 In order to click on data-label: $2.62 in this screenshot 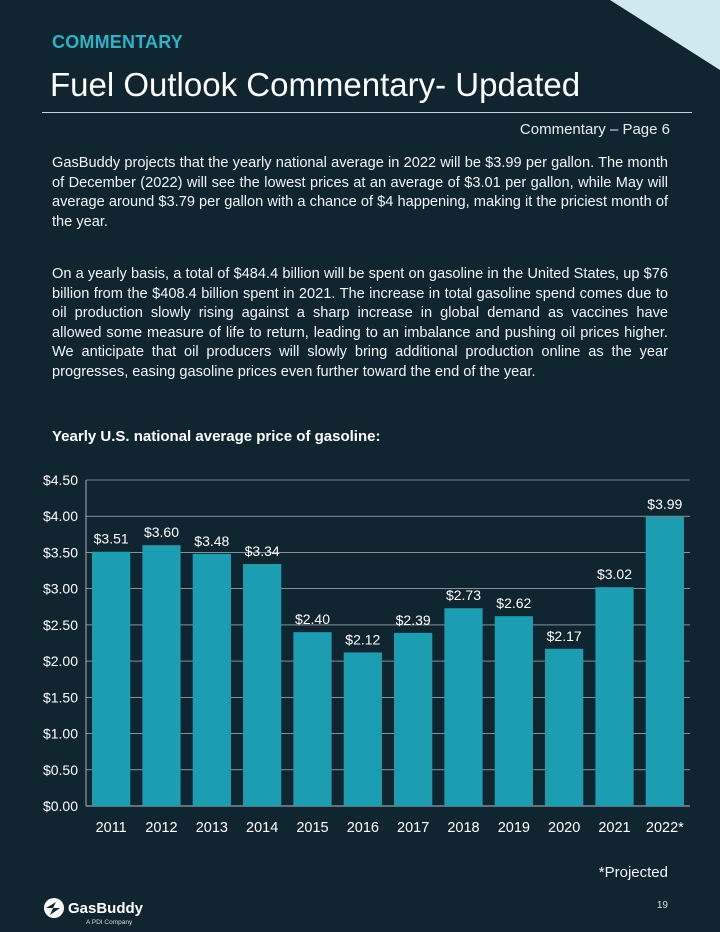, I will do `click(513, 603)`.